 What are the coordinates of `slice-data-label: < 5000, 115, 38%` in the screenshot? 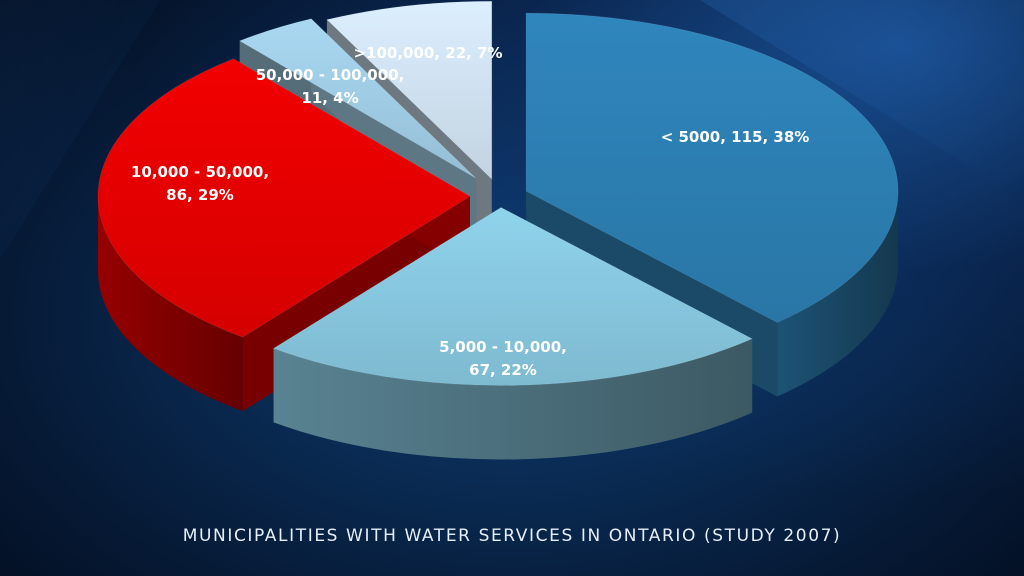 It's located at (735, 137).